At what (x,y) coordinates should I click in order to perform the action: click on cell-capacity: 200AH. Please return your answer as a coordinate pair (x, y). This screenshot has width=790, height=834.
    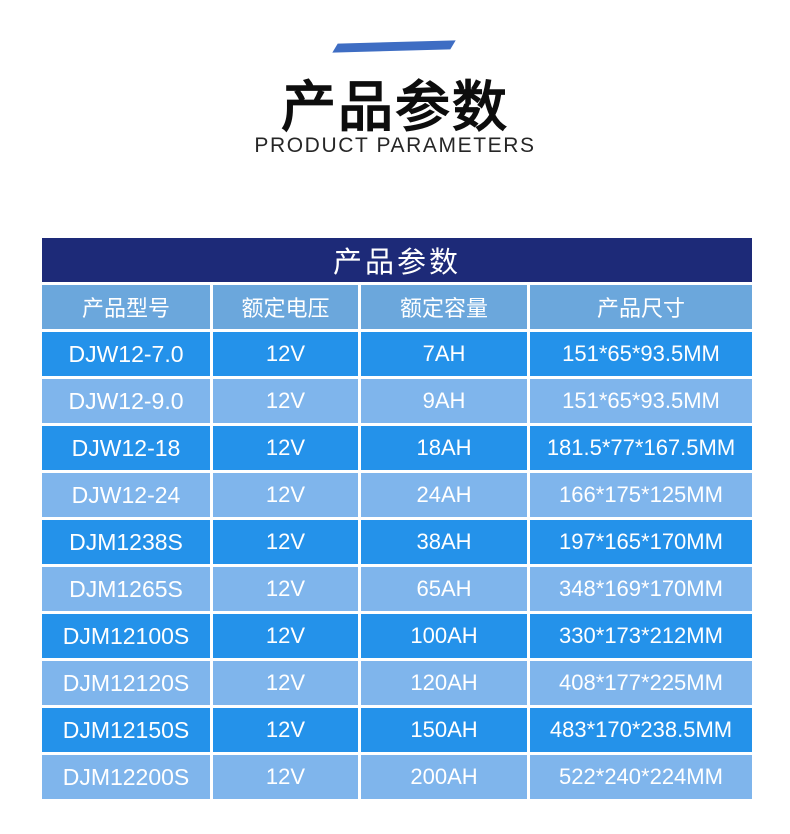
    Looking at the image, I should click on (444, 777).